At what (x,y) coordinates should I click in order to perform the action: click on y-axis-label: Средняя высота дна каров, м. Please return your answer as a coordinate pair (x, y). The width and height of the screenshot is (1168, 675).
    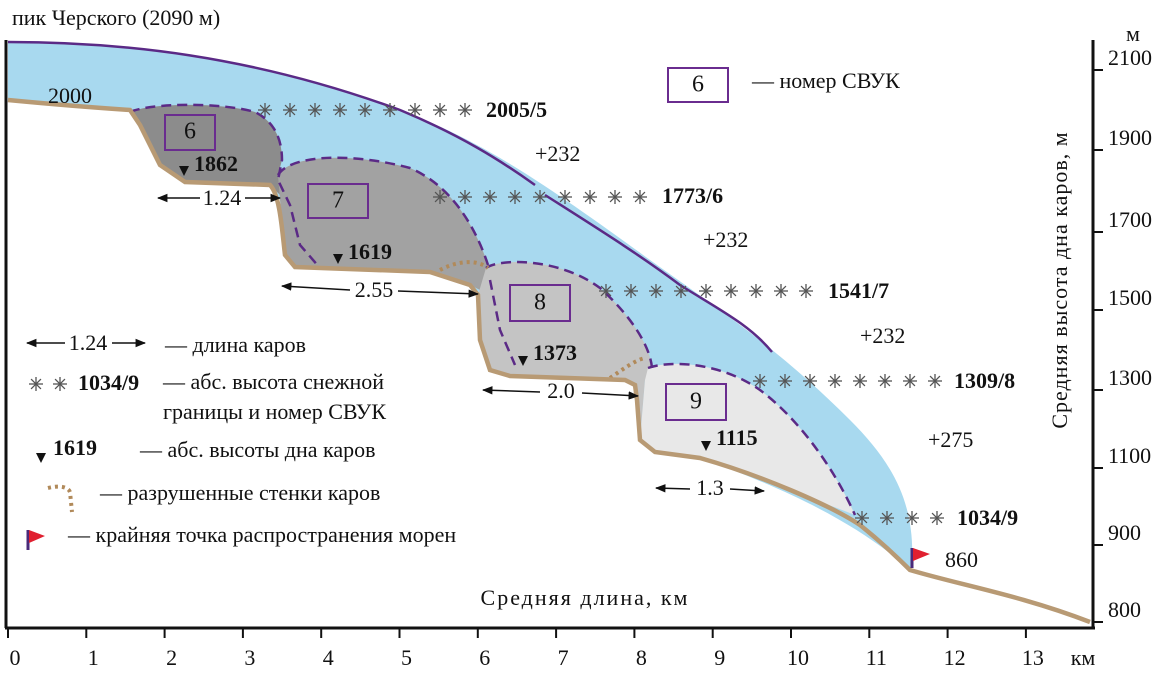
    Looking at the image, I should click on (1059, 279).